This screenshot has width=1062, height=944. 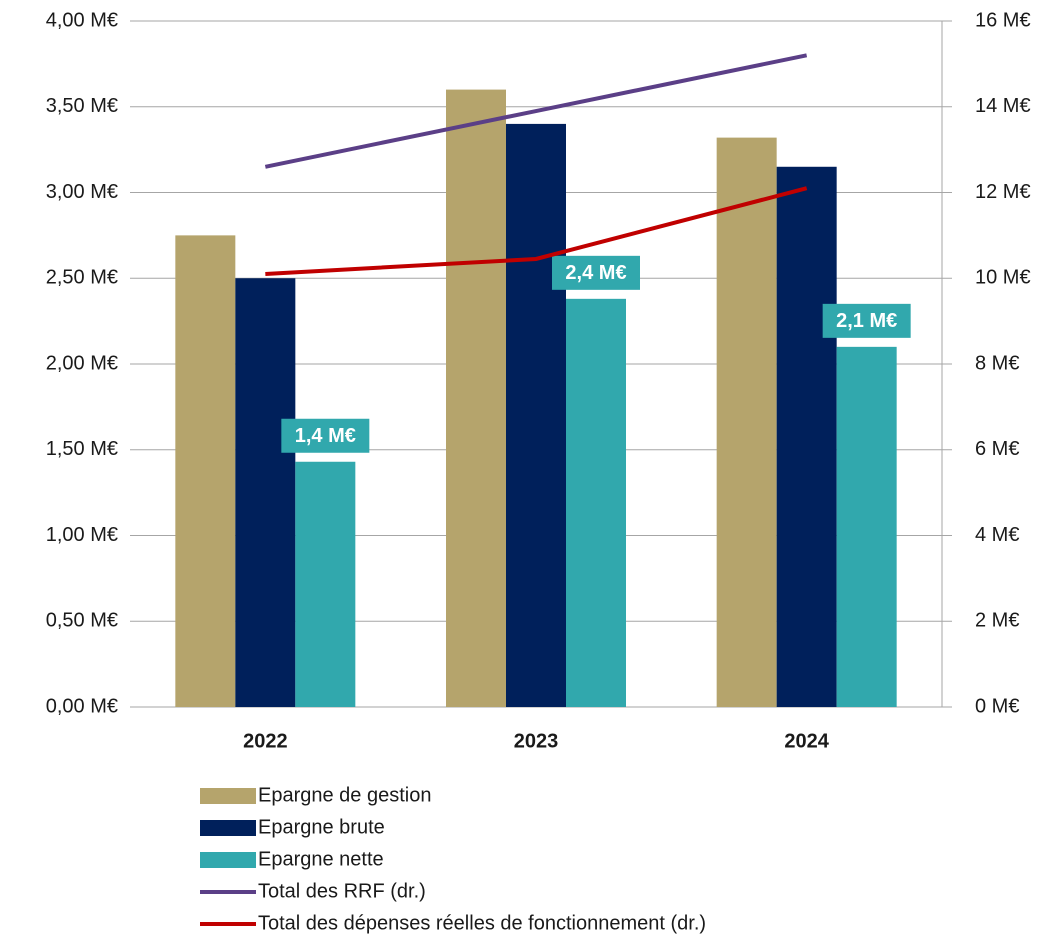 What do you see at coordinates (82, 449) in the screenshot?
I see `y-tick-label: 1,50 M€` at bounding box center [82, 449].